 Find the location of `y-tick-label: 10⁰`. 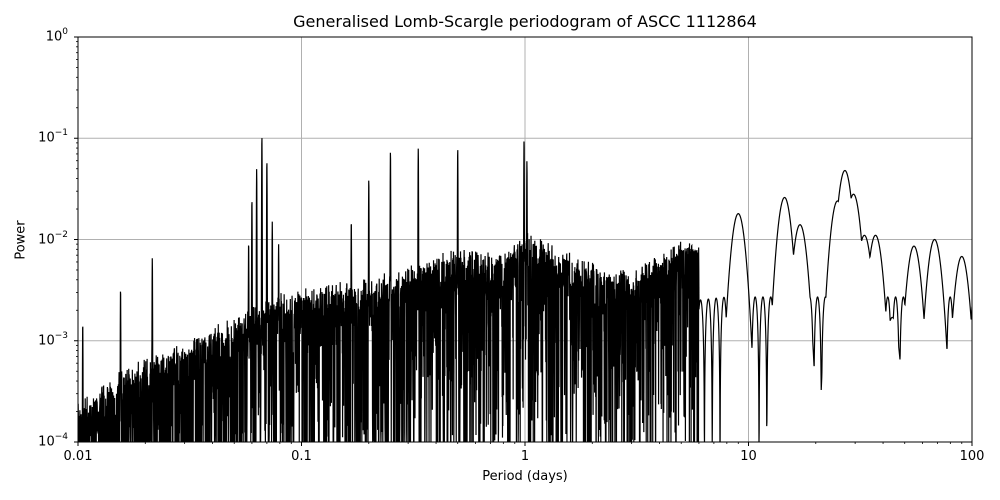

y-tick-label: 10⁰ is located at coordinates (56, 36).